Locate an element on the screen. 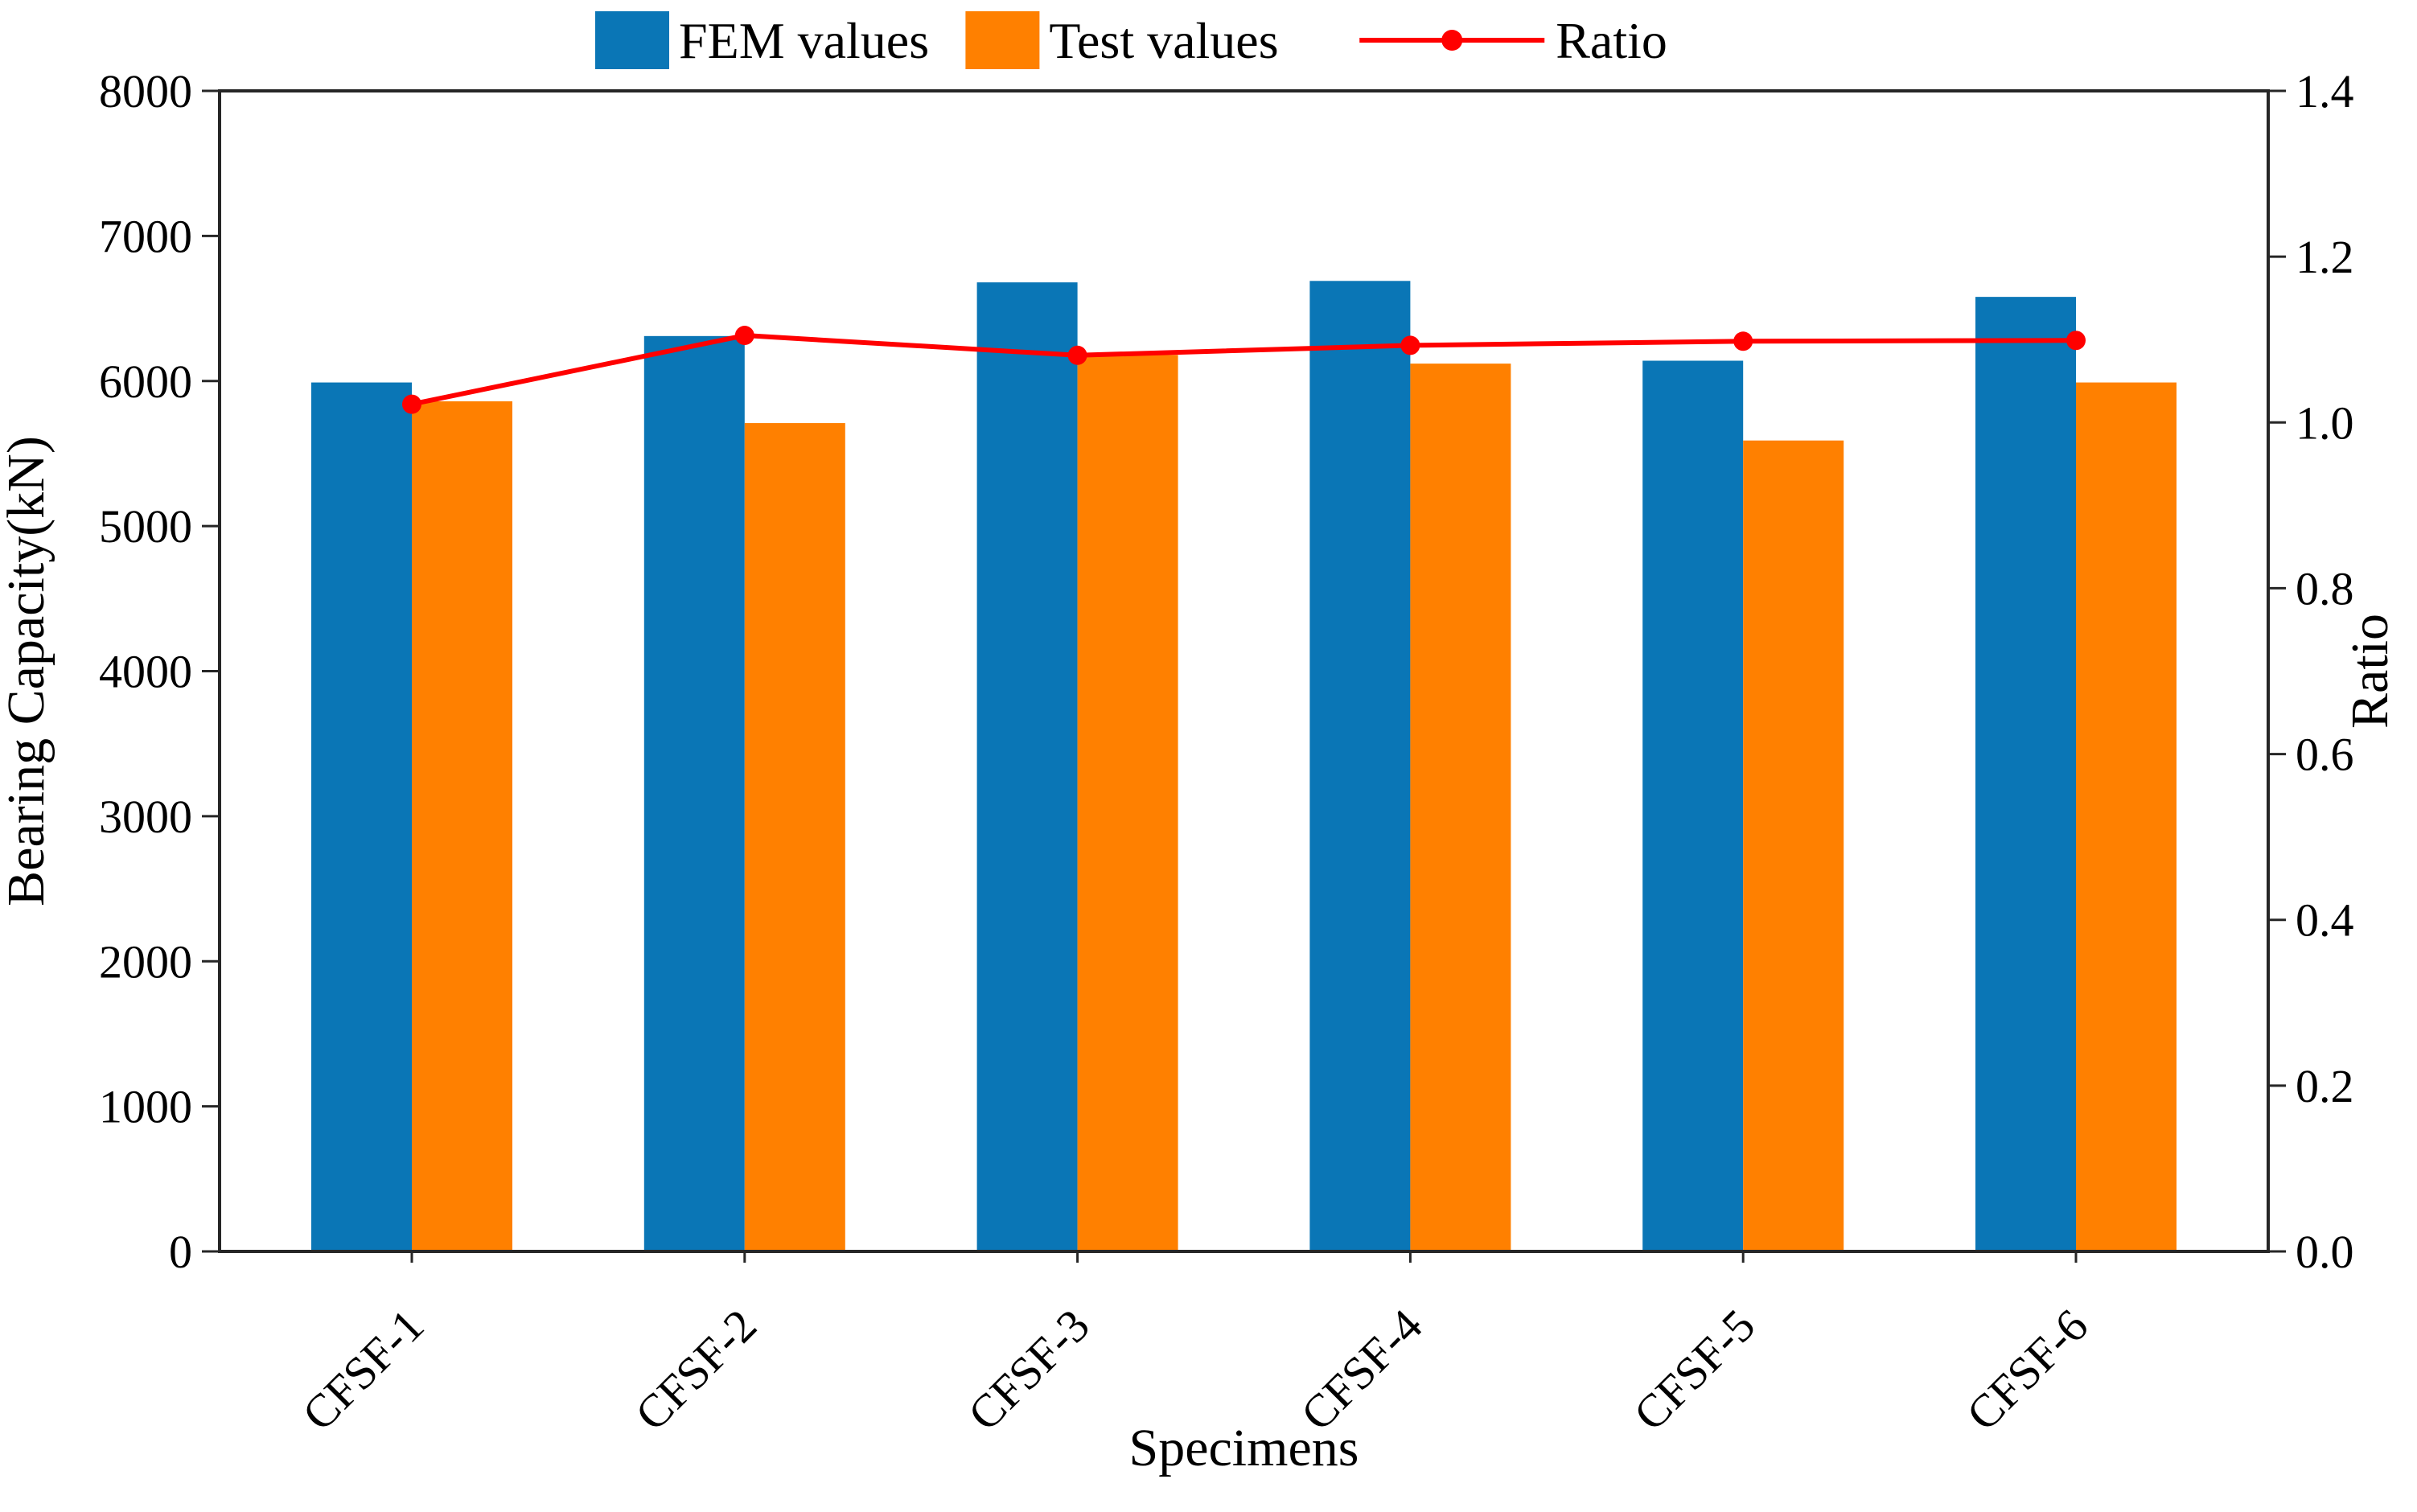 This screenshot has width=2417, height=1512. y-left-tick-label: 8000 is located at coordinates (145, 91).